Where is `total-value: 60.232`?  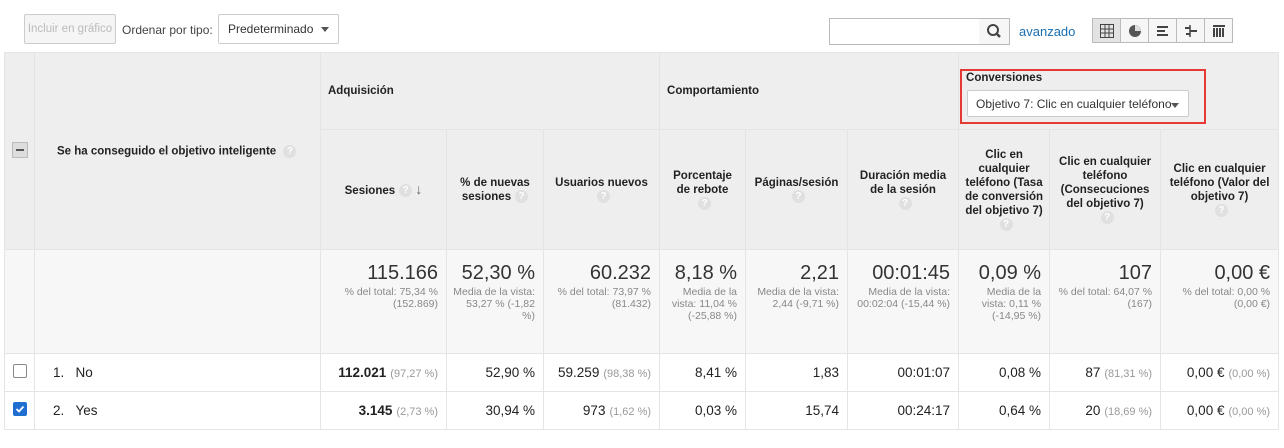
total-value: 60.232 is located at coordinates (620, 273).